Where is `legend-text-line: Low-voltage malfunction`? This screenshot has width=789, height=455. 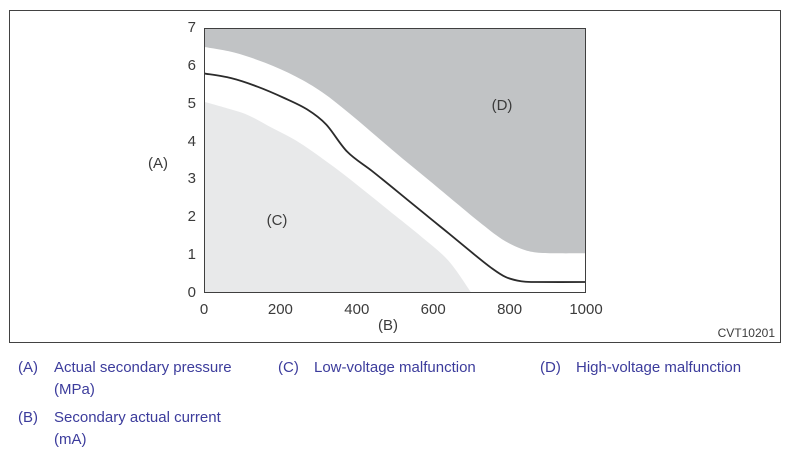 legend-text-line: Low-voltage malfunction is located at coordinates (395, 367).